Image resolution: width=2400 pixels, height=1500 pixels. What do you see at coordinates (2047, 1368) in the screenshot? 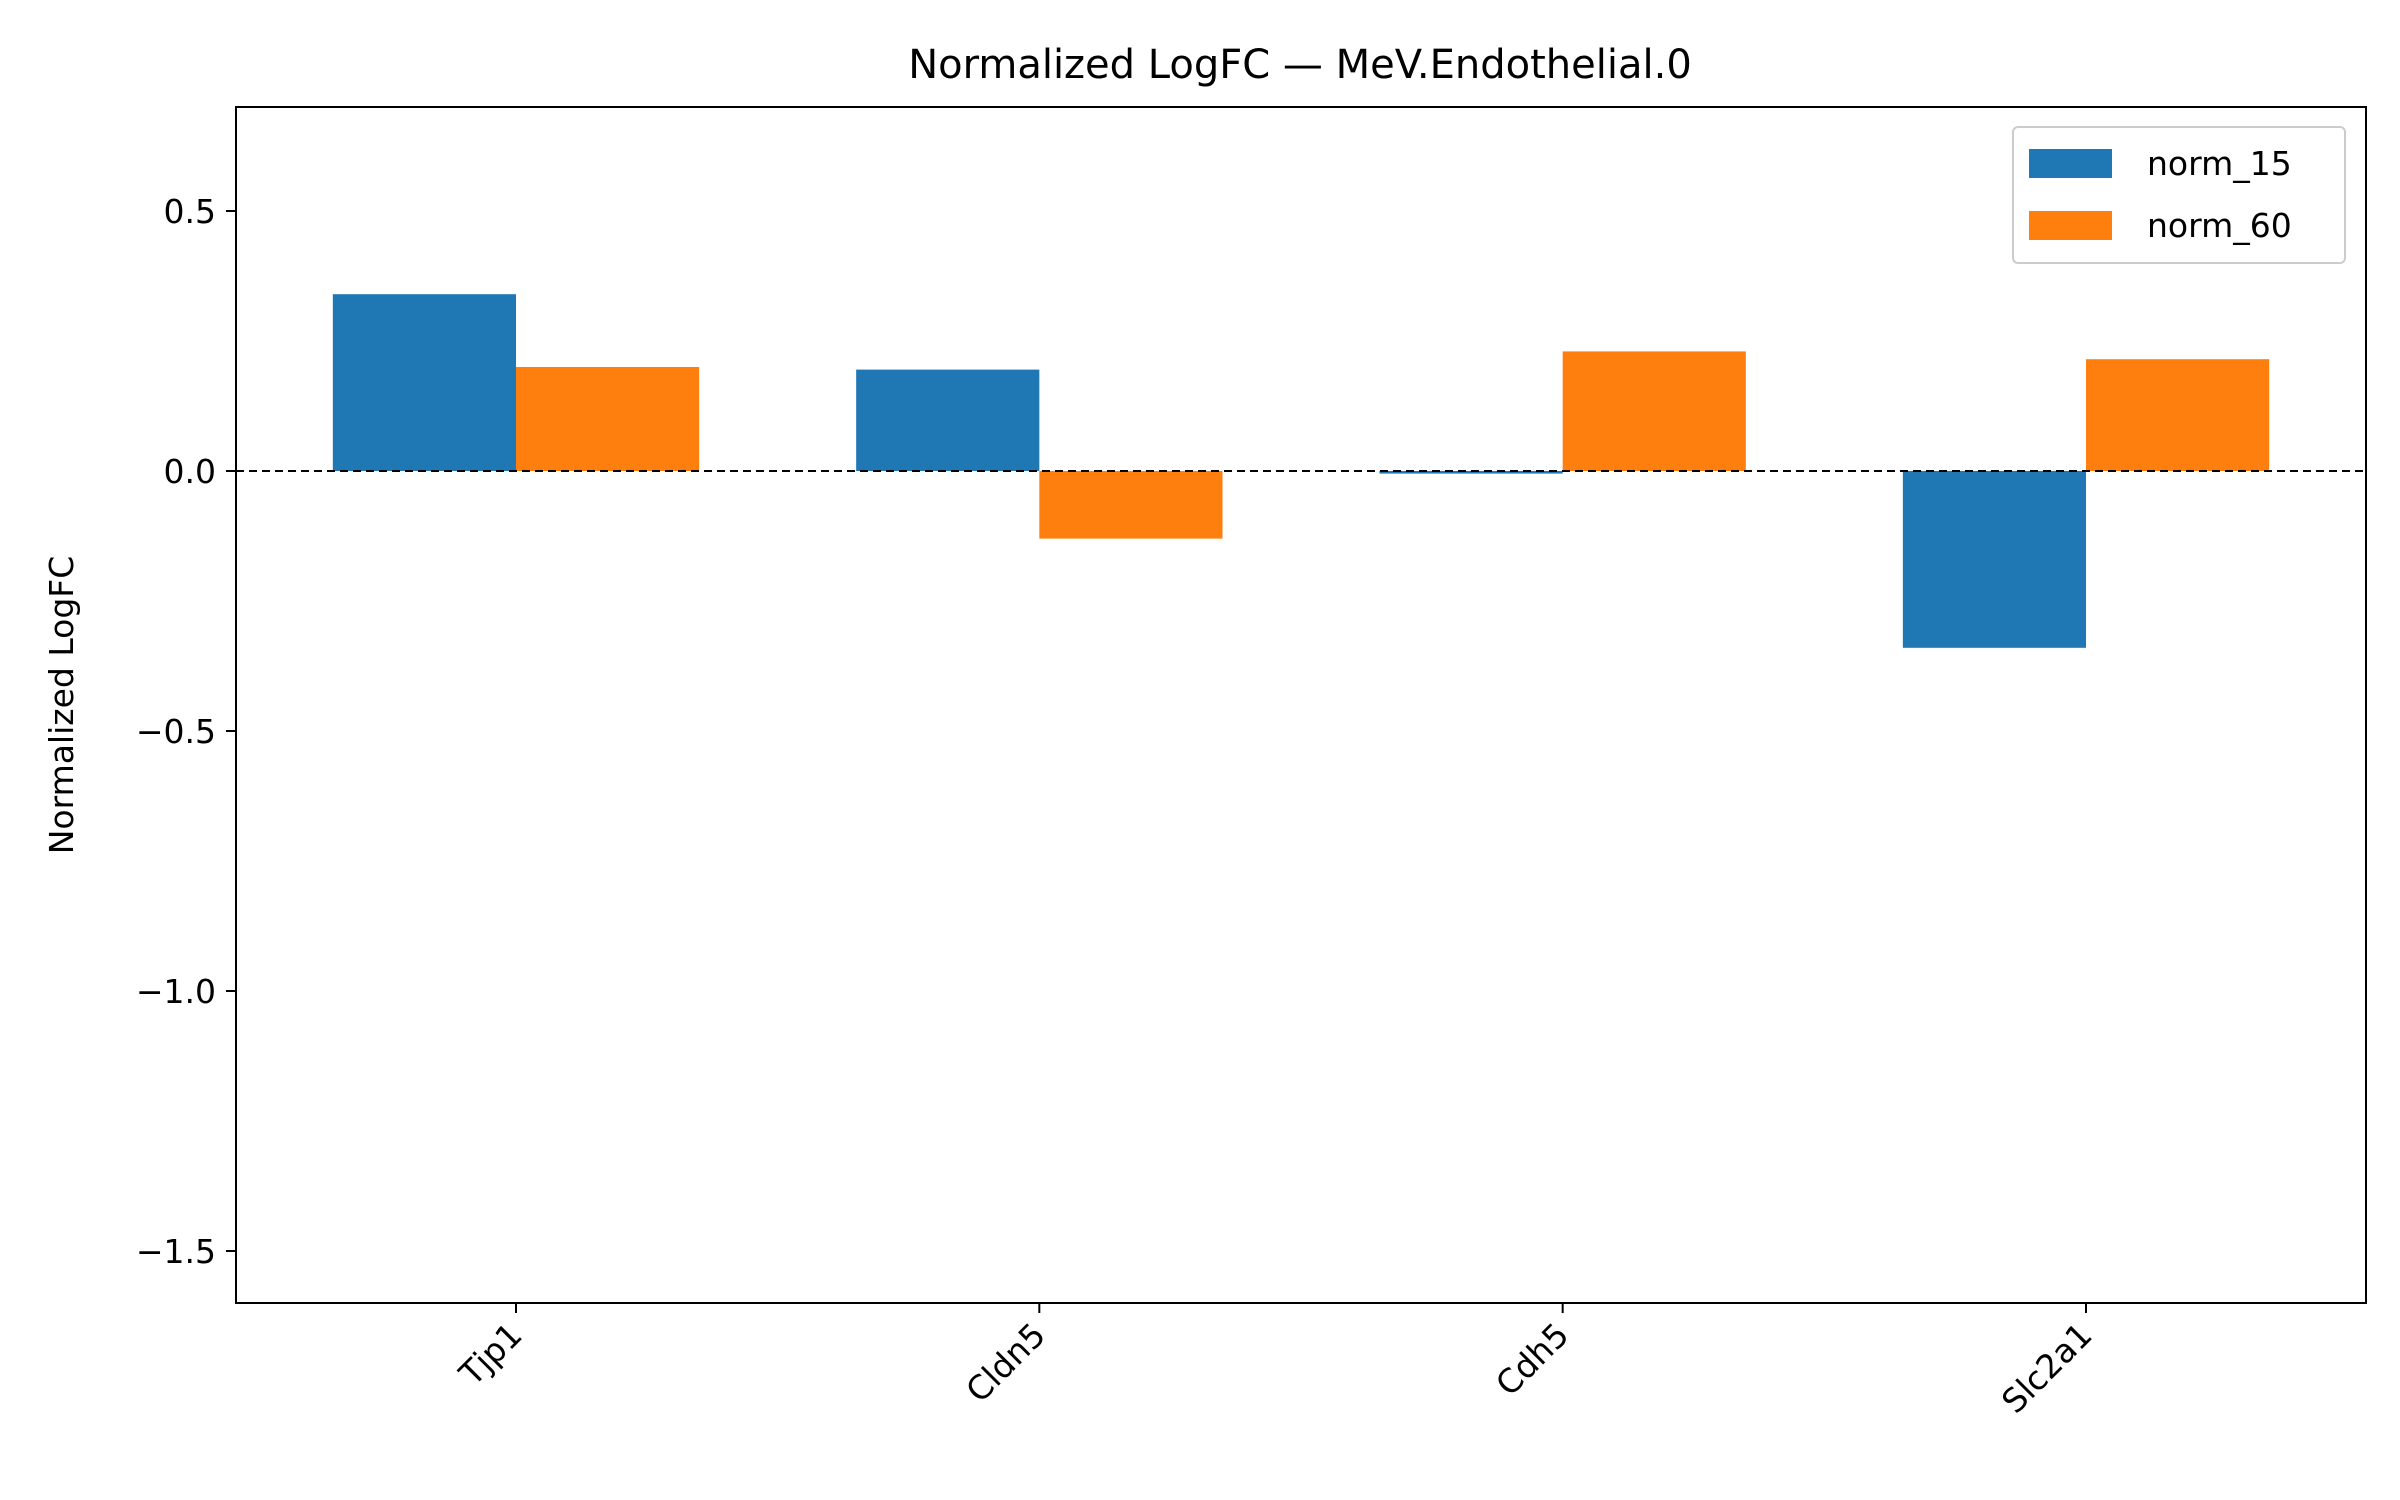
I see `x-tick-label-Slc2a1: Slc2a1` at bounding box center [2047, 1368].